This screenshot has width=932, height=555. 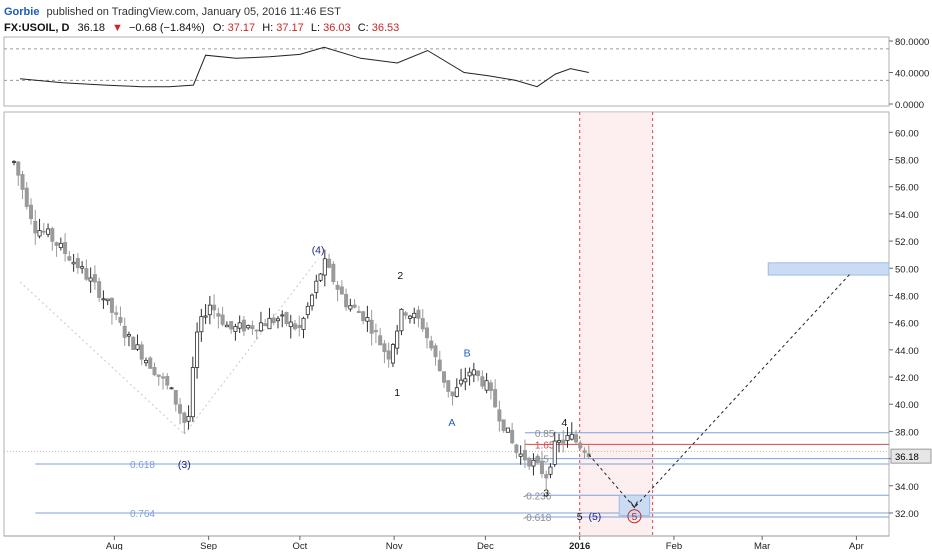 What do you see at coordinates (251, 346) in the screenshot?
I see `wave-guide-line` at bounding box center [251, 346].